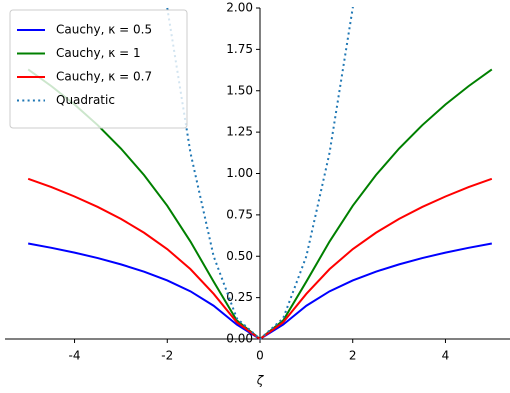  What do you see at coordinates (167, 356) in the screenshot?
I see `x-tick-label: -2` at bounding box center [167, 356].